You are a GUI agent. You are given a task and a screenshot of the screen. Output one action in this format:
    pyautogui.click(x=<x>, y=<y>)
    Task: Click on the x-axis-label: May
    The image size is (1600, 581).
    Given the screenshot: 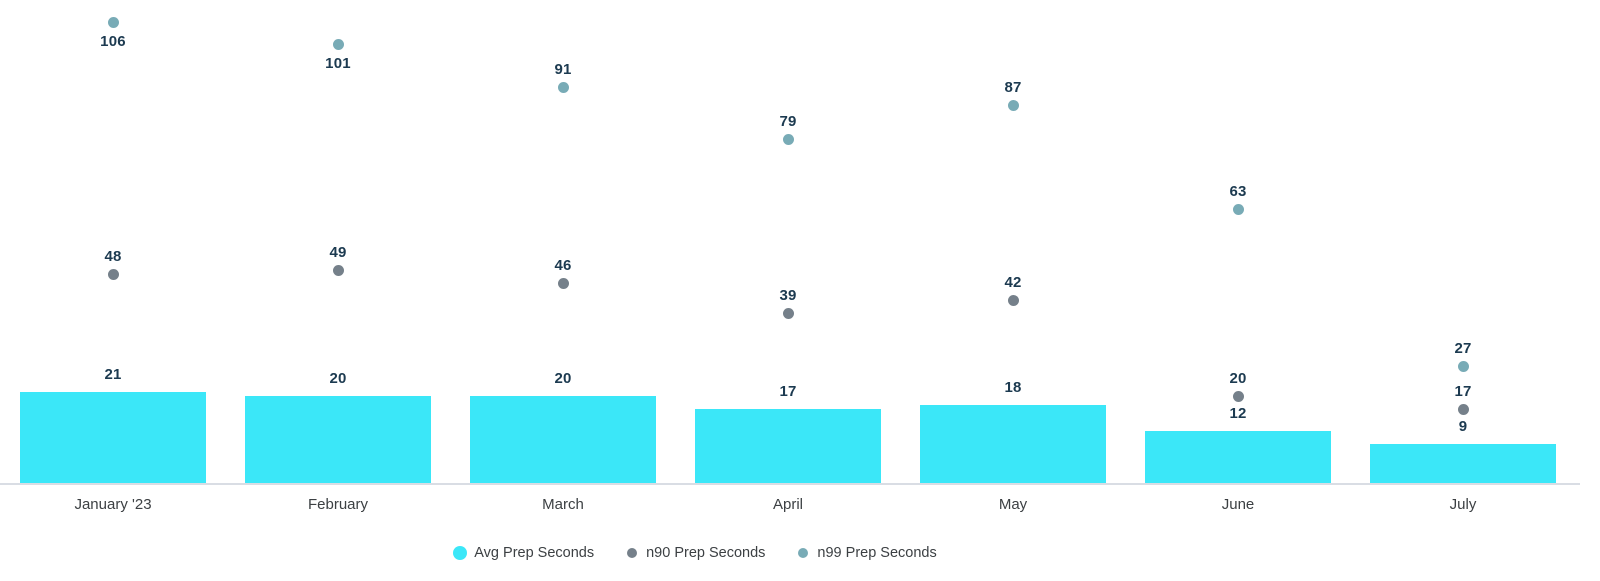 What is the action you would take?
    pyautogui.click(x=1013, y=504)
    